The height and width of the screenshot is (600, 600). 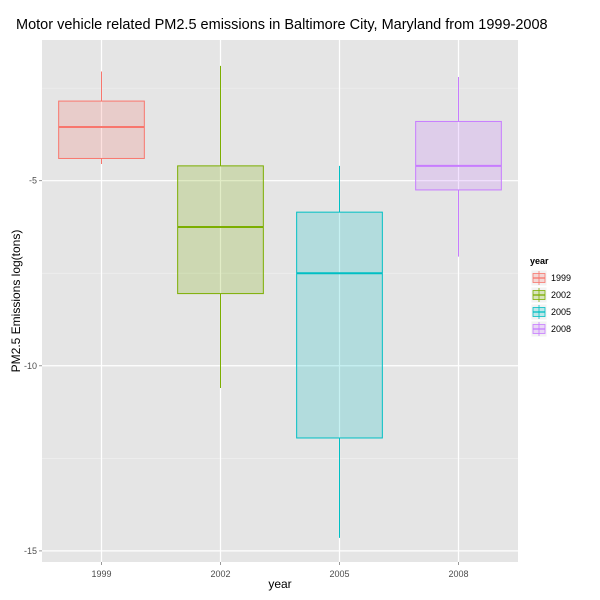 What do you see at coordinates (16, 301) in the screenshot?
I see `y-axis-title: PM2.5 Emissions log(tons)` at bounding box center [16, 301].